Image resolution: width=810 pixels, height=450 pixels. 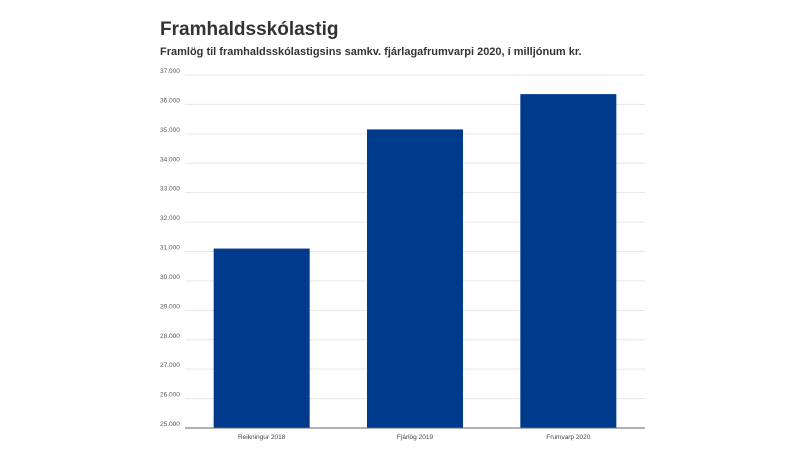 I want to click on y-tick-label: 33.000, so click(x=170, y=189).